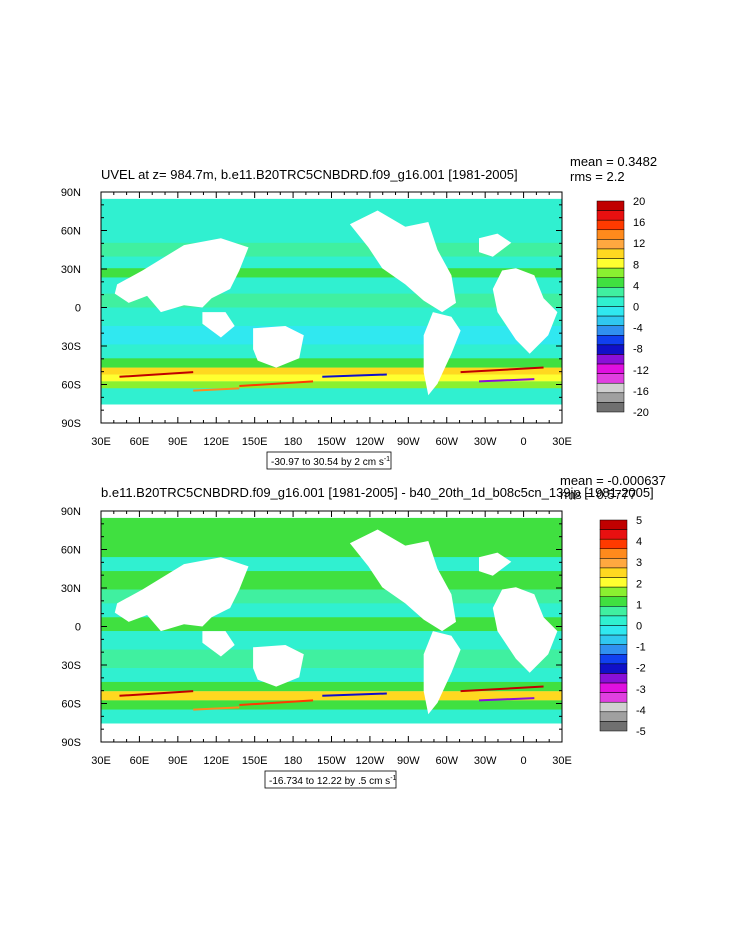  I want to click on colorbar-label: 8, so click(636, 265).